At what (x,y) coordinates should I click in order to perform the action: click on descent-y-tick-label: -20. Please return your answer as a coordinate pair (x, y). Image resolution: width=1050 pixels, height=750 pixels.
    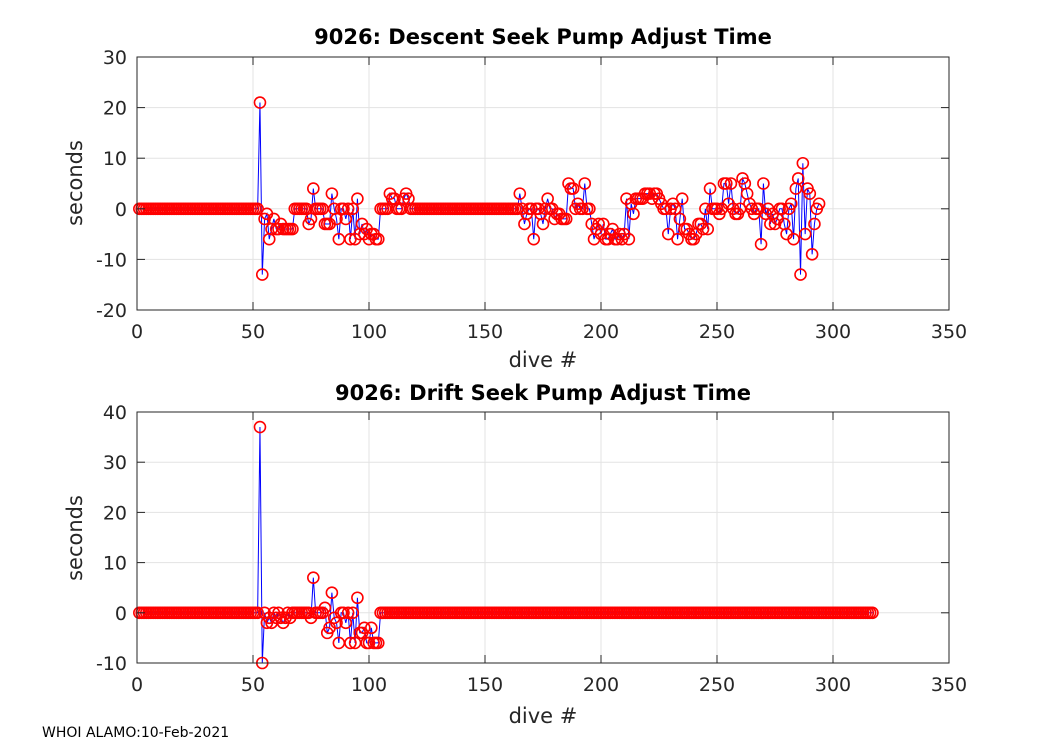
    Looking at the image, I should click on (111, 311).